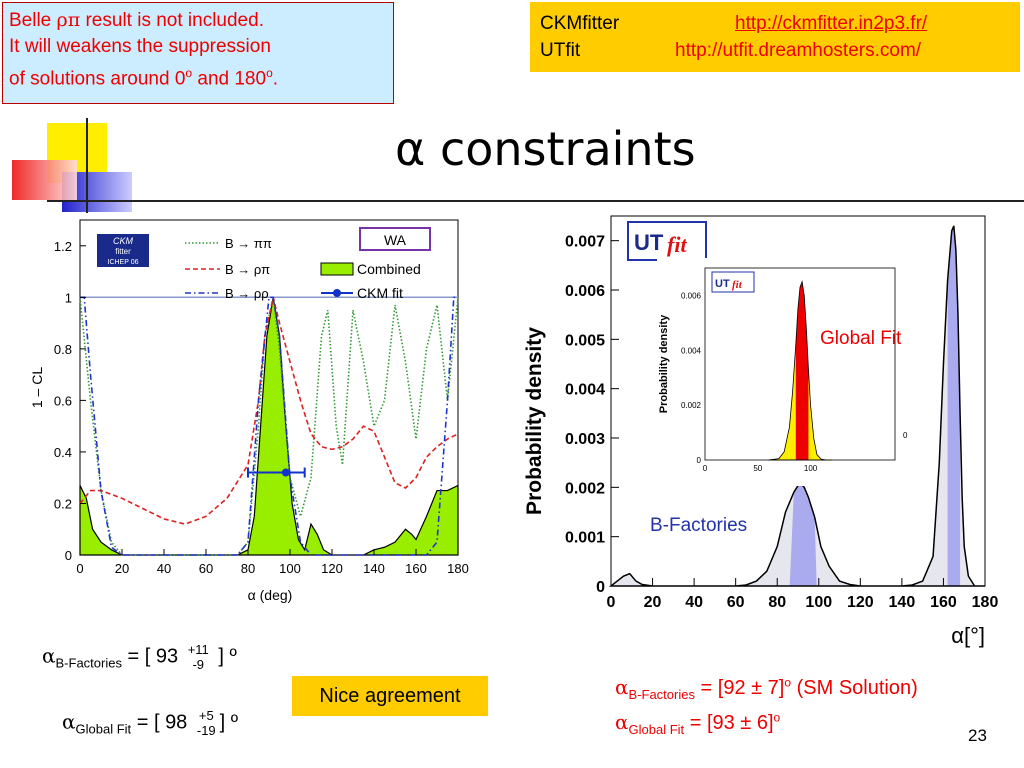 The height and width of the screenshot is (768, 1024). What do you see at coordinates (737, 285) in the screenshot?
I see `inset-logo-fit: fit` at bounding box center [737, 285].